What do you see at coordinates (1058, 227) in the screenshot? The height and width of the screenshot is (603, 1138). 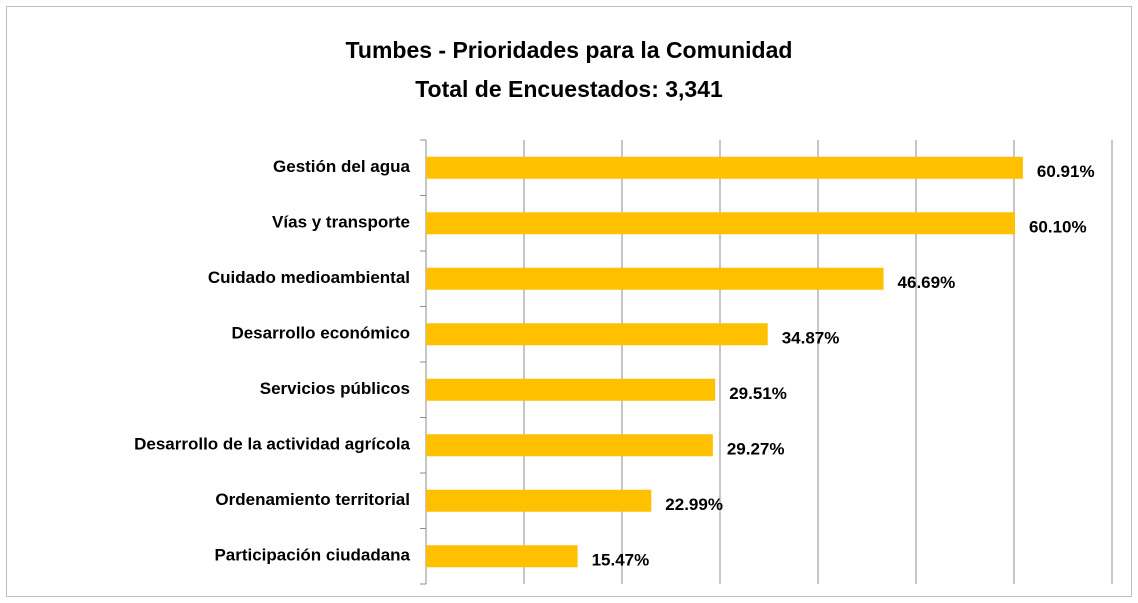 I see `value-label: 60.10%` at bounding box center [1058, 227].